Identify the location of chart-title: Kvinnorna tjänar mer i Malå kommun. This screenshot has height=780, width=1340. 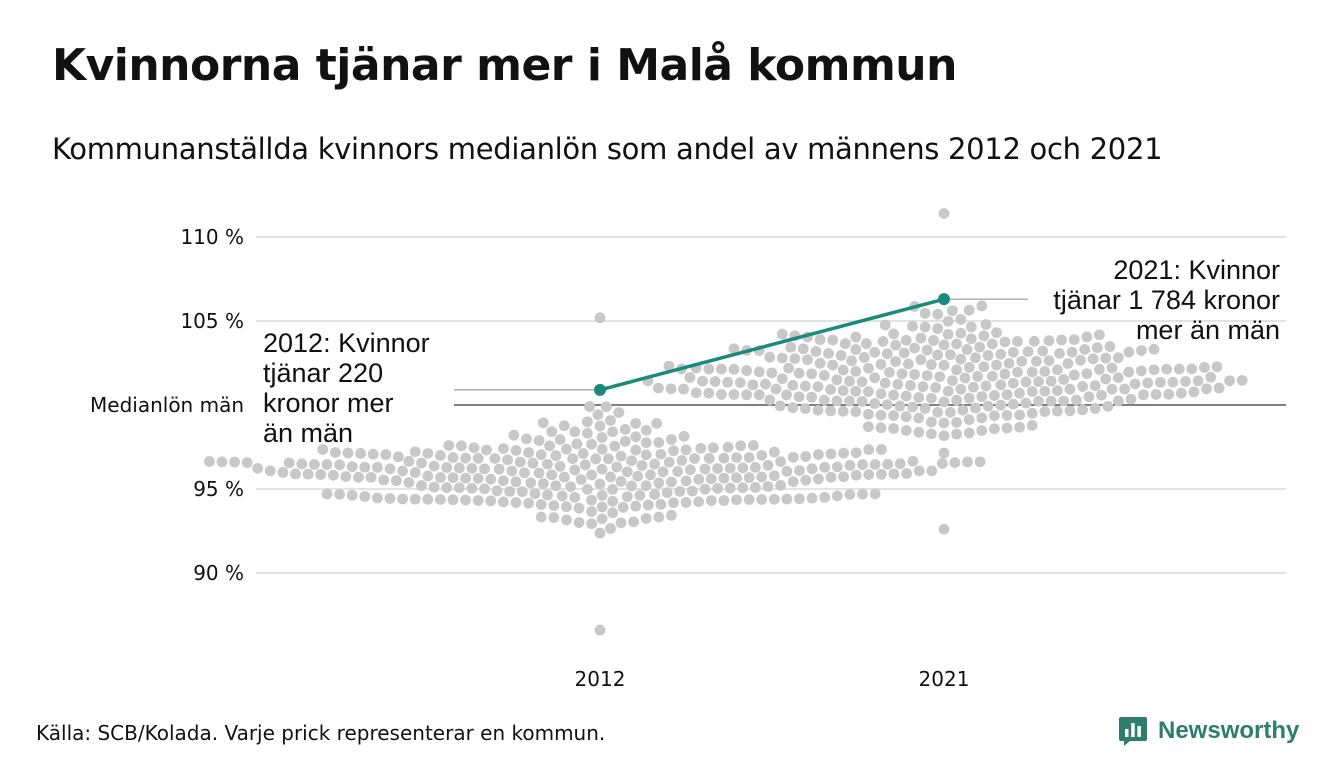
(504, 65).